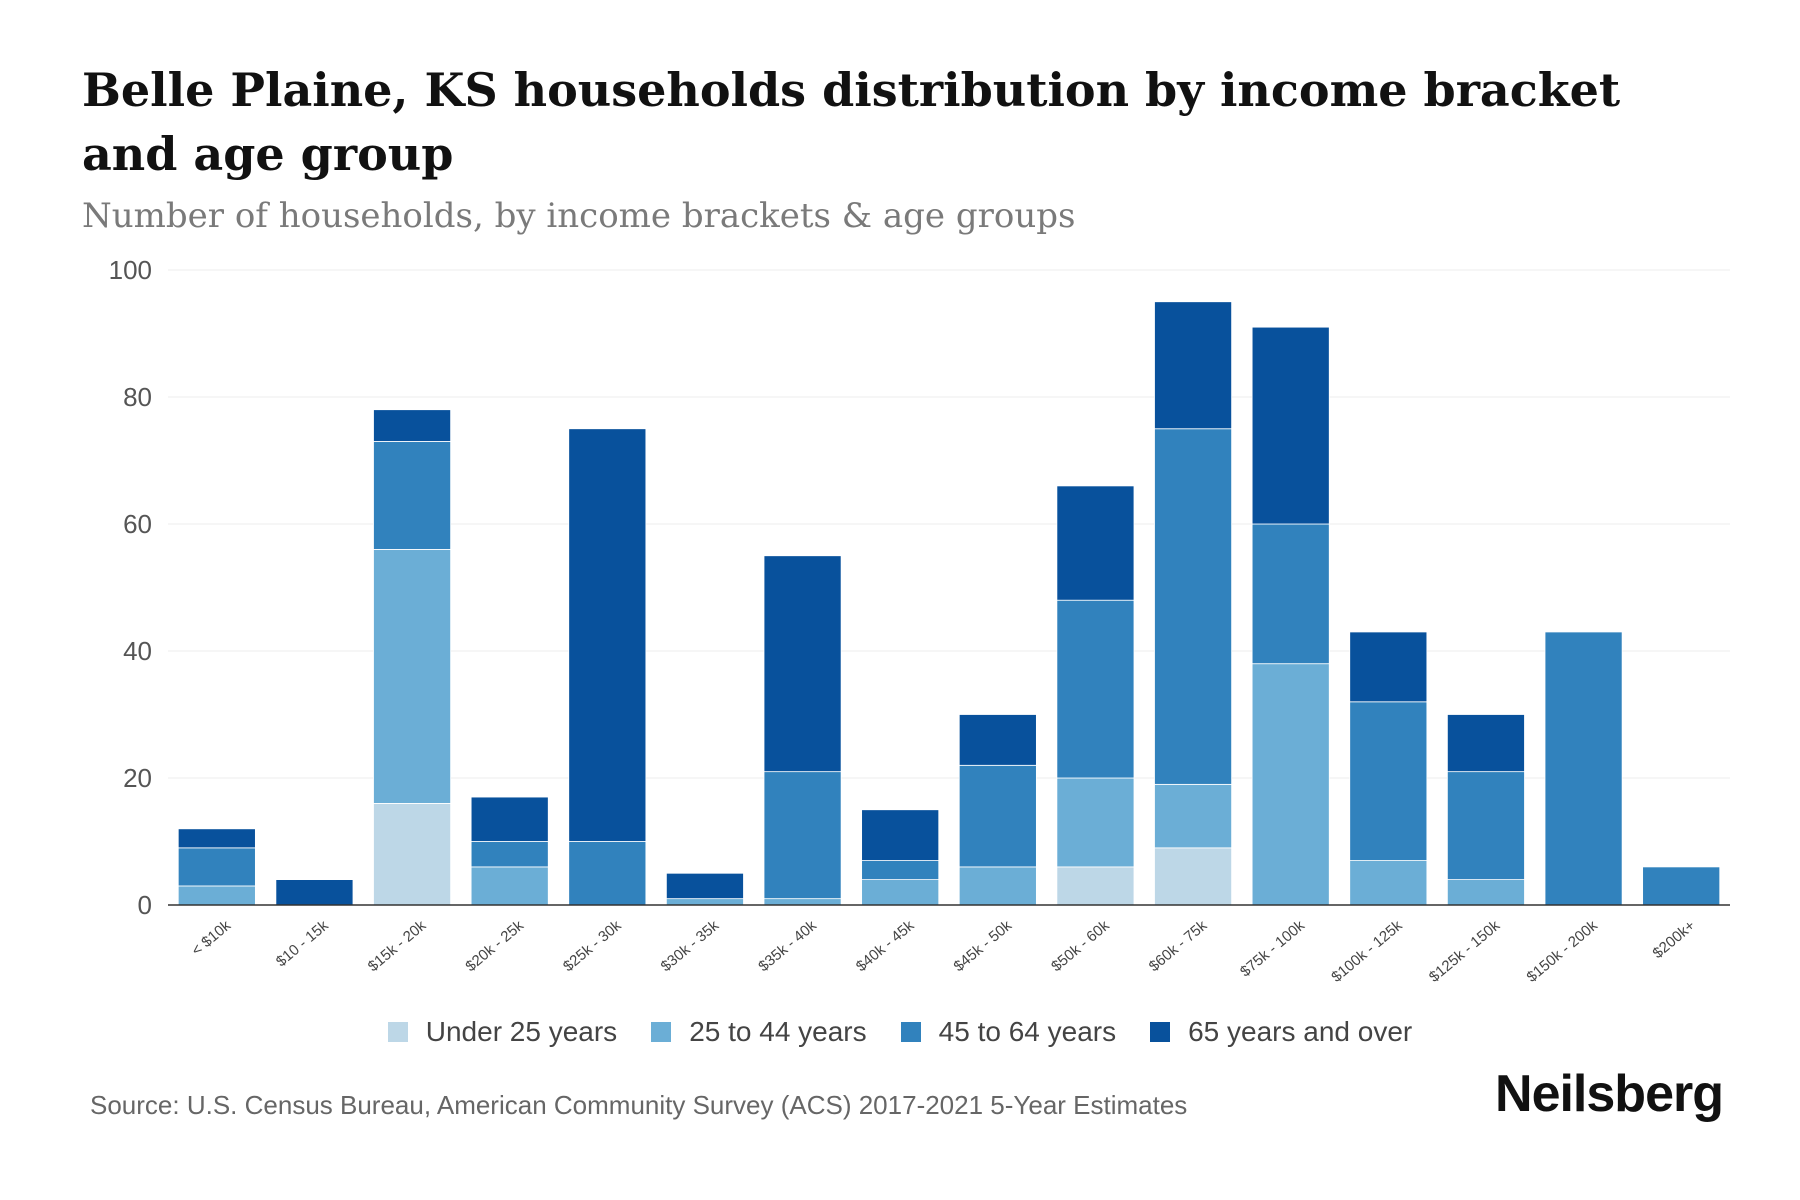 The width and height of the screenshot is (1800, 1200). What do you see at coordinates (592, 946) in the screenshot?
I see `x-tick-label: $25k - 30k` at bounding box center [592, 946].